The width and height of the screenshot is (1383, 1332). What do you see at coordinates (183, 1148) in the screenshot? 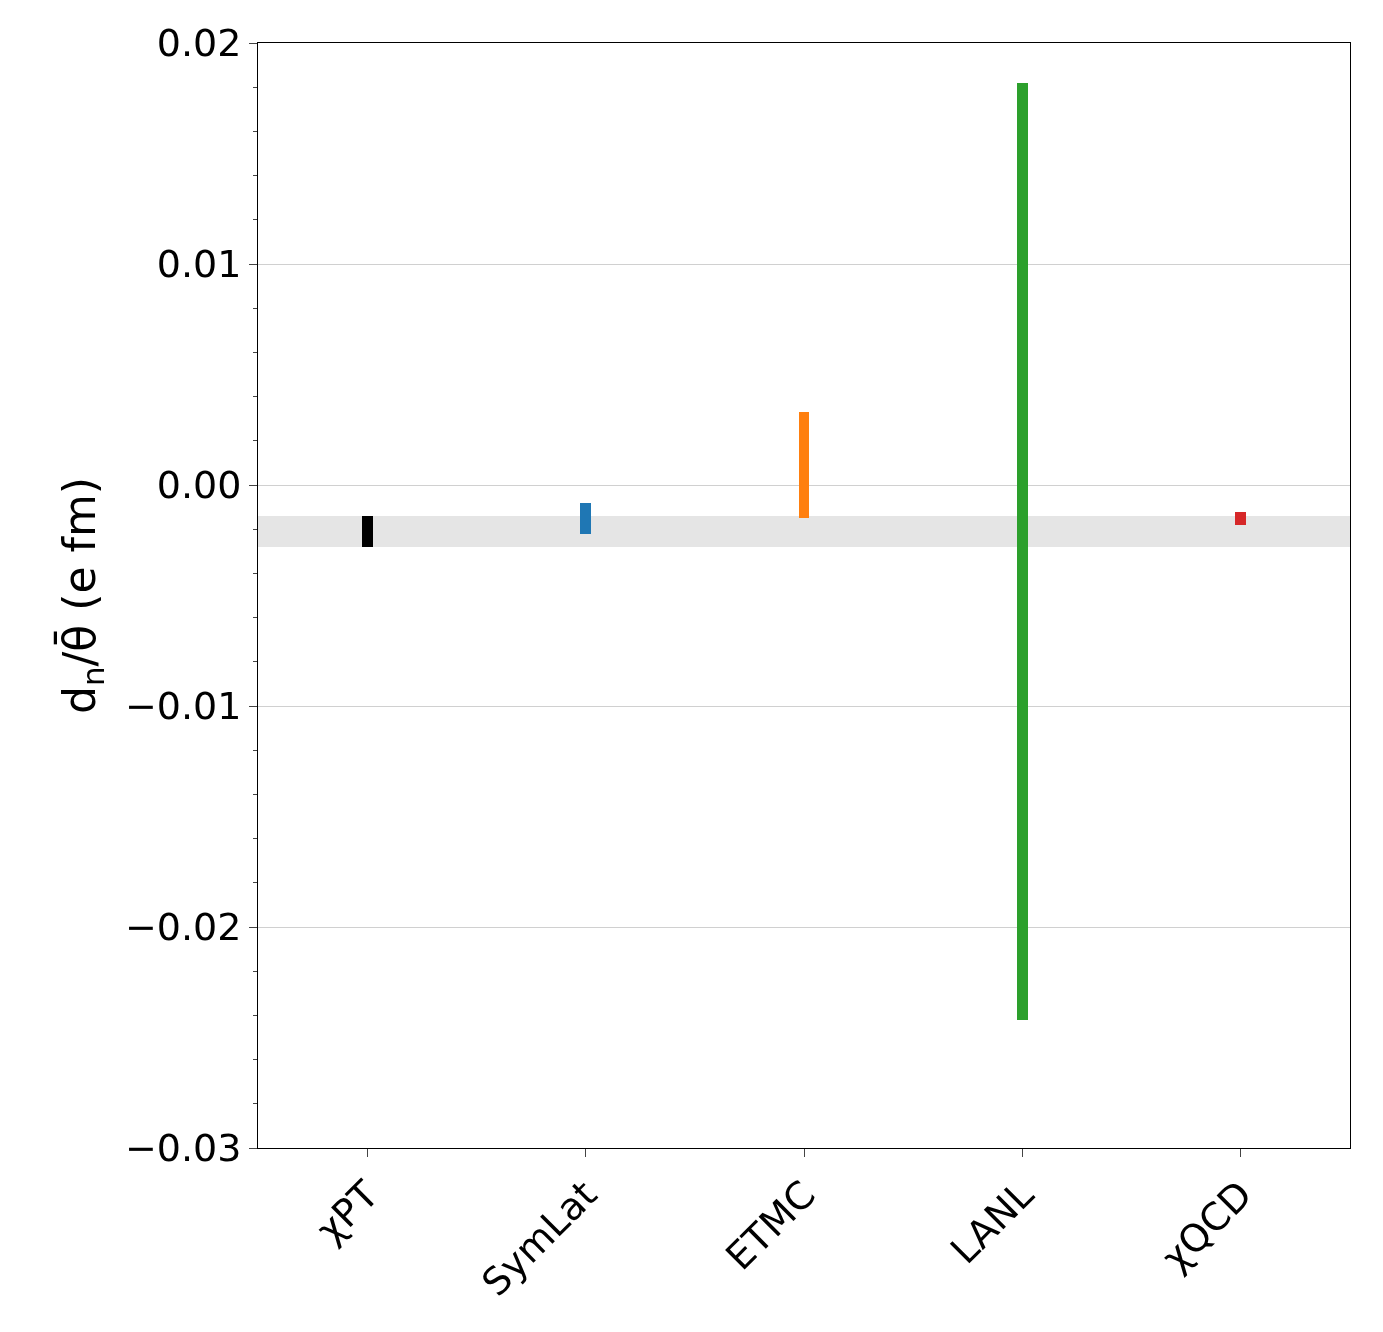
I see `y-tick-label: −0.03` at bounding box center [183, 1148].